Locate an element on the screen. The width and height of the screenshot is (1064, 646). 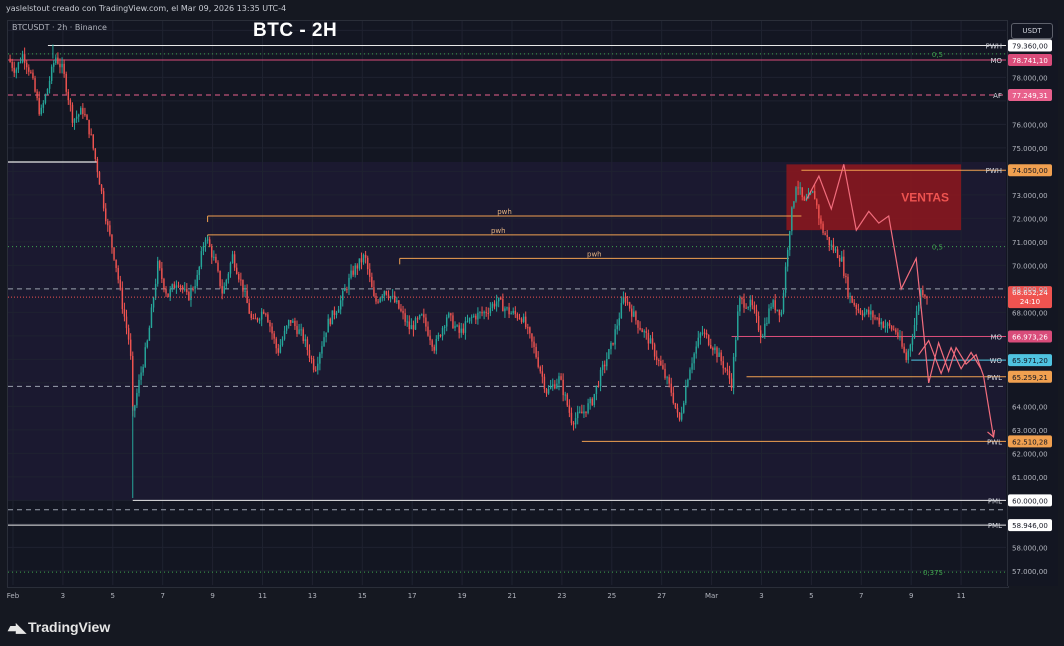
price-badge-label: 78.741,10 is located at coordinates (1030, 61).